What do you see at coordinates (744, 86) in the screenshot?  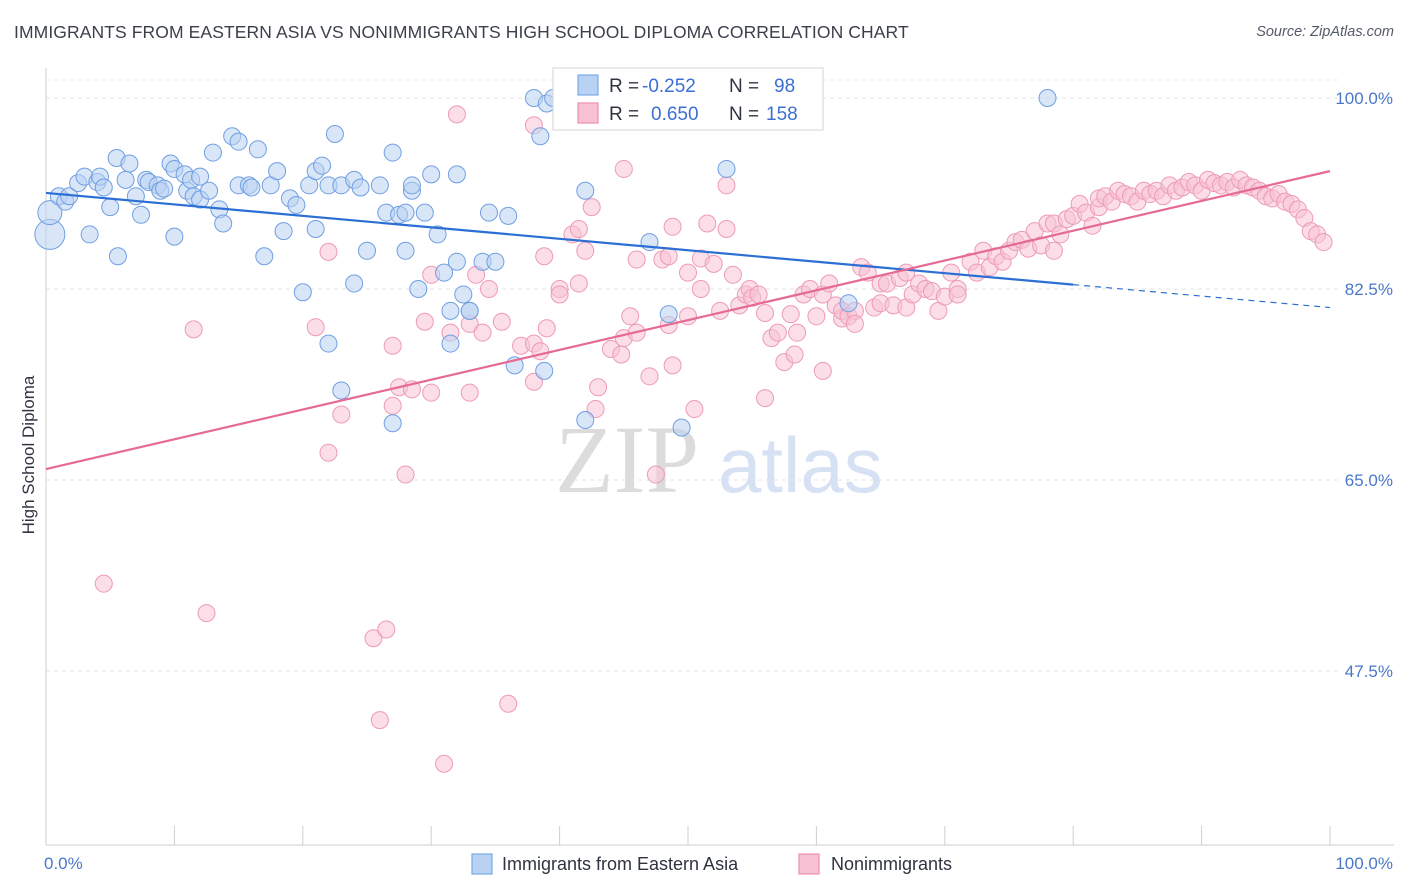 I see `legend-blue-n-label: N =` at bounding box center [744, 86].